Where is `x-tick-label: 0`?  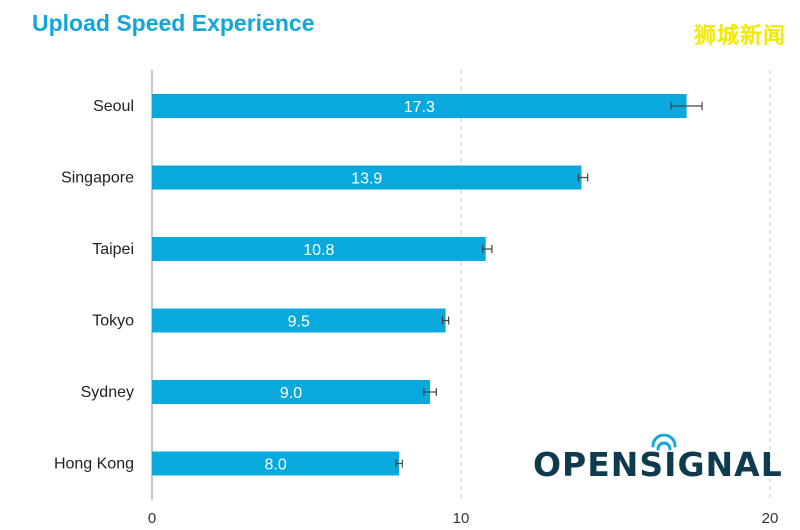 x-tick-label: 0 is located at coordinates (152, 518).